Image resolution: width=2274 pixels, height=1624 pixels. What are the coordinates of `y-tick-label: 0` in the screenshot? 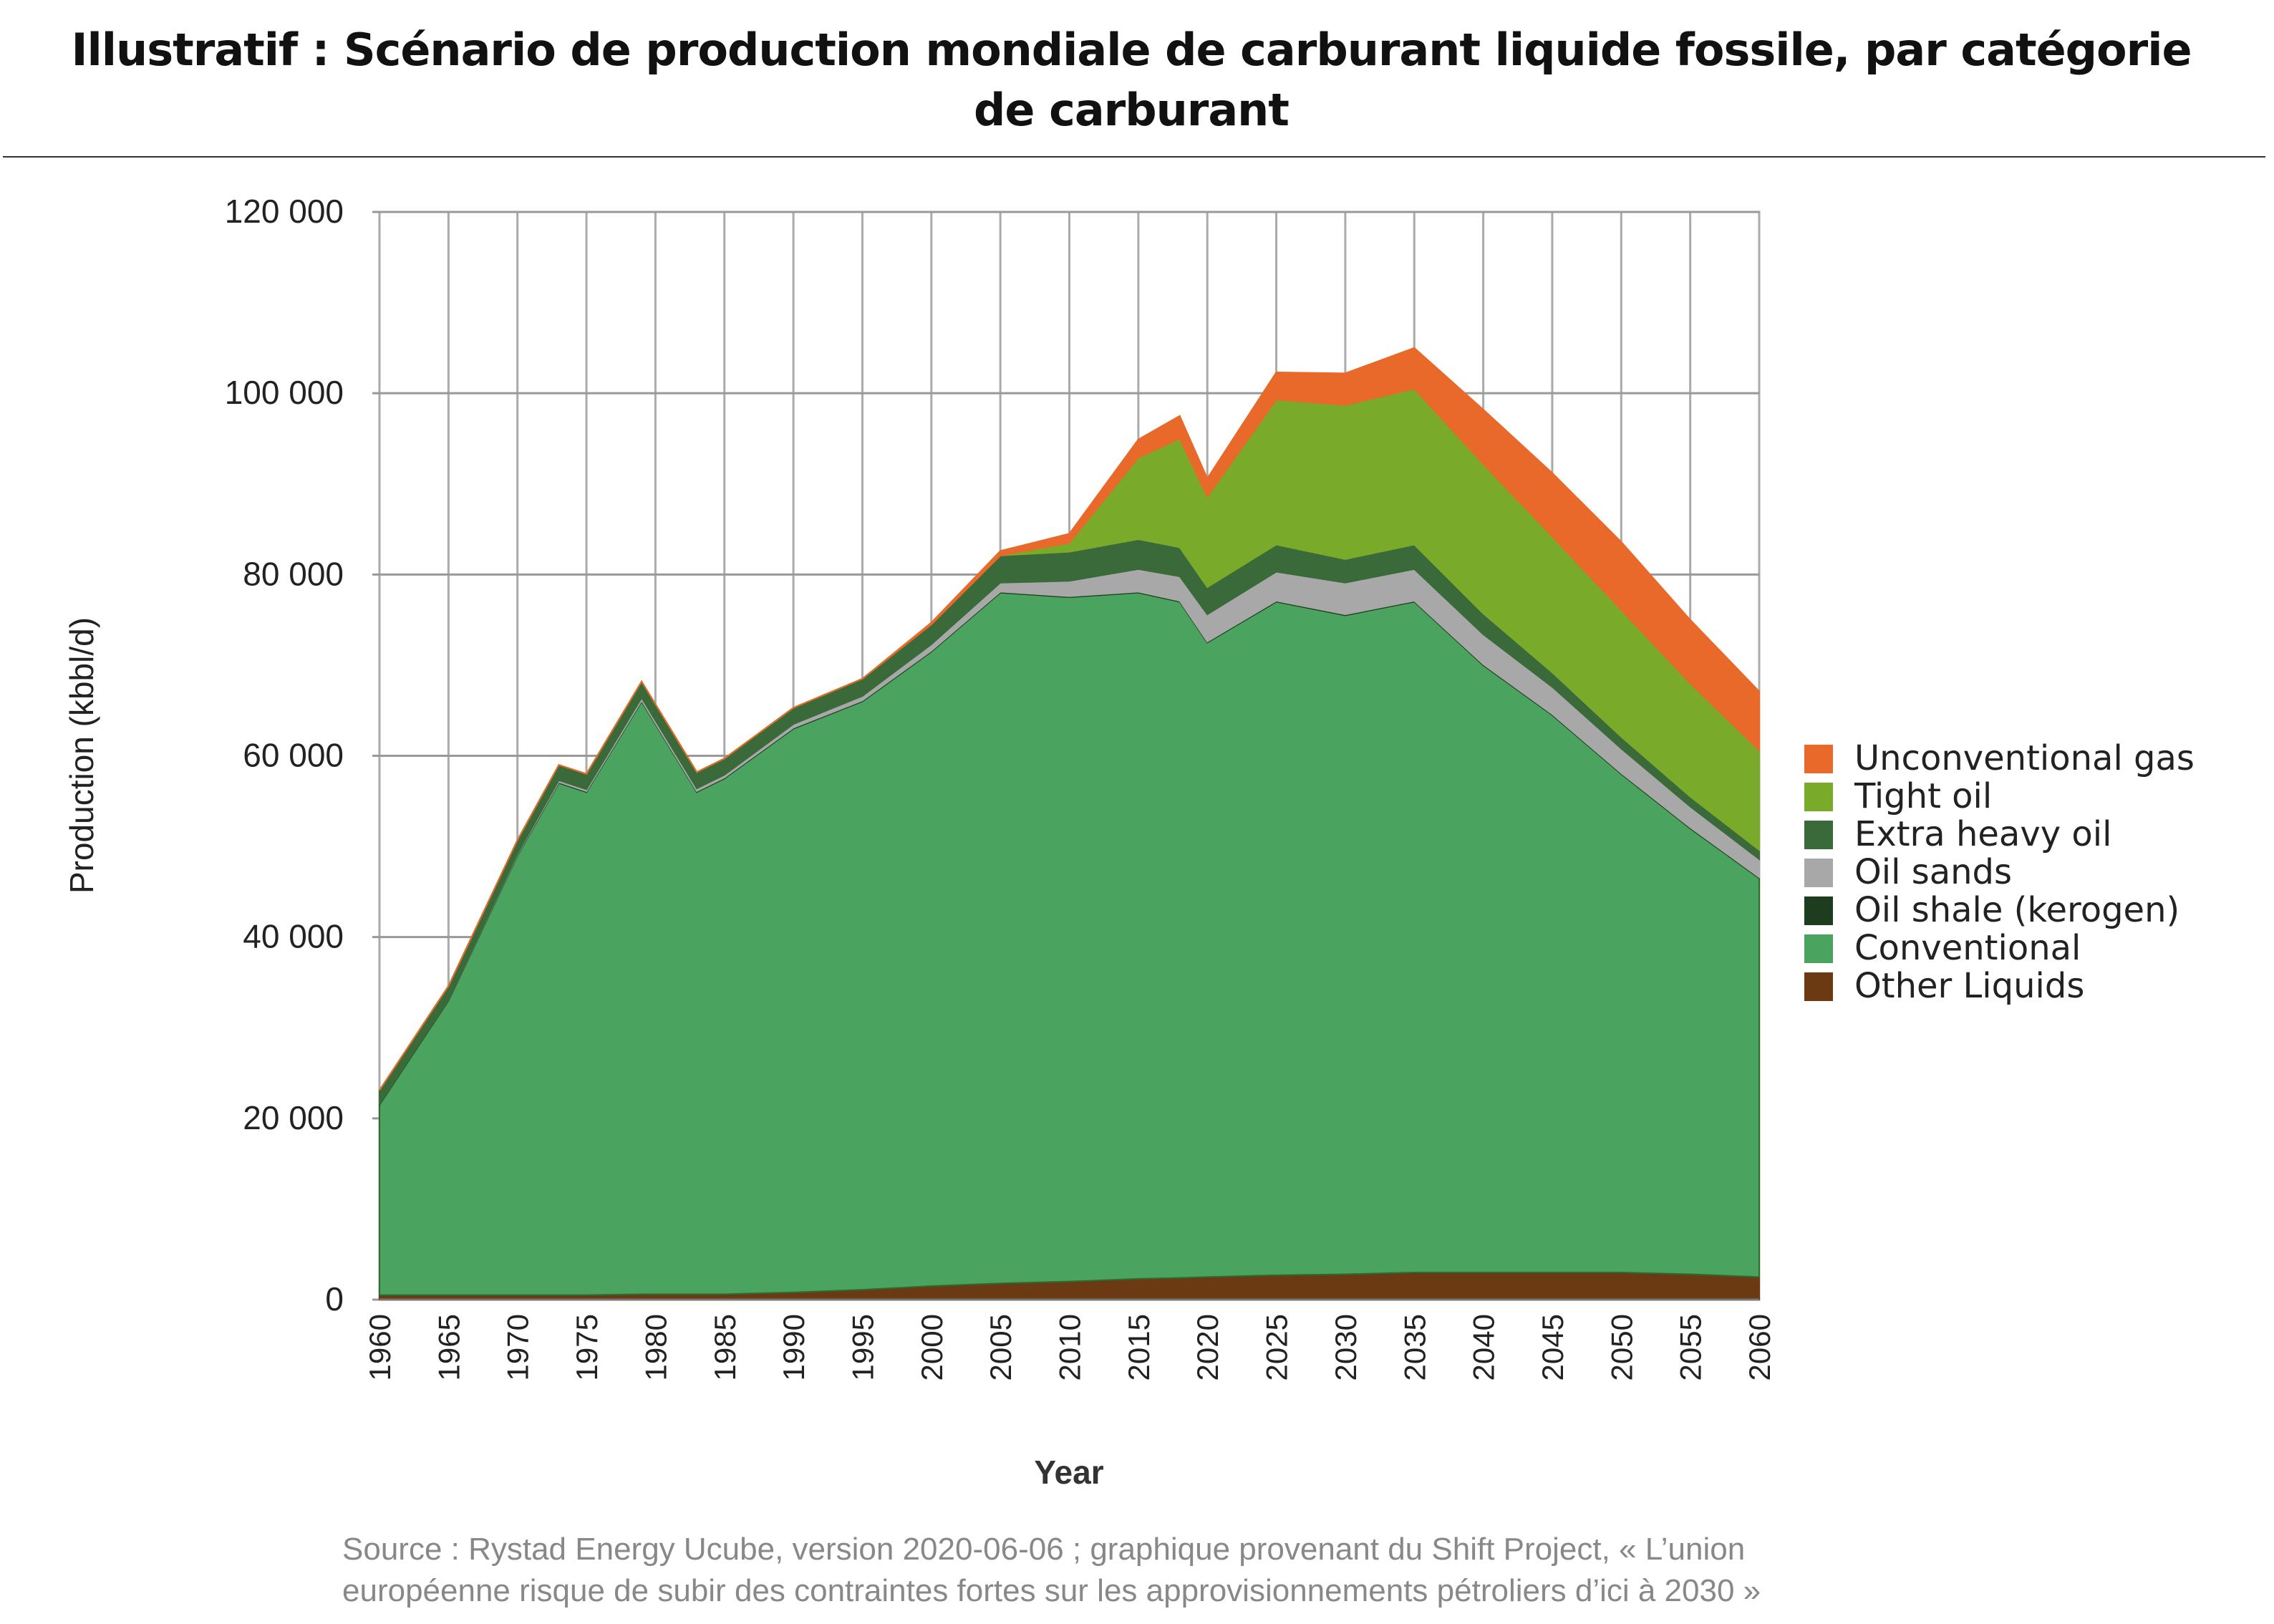 It's located at (334, 1299).